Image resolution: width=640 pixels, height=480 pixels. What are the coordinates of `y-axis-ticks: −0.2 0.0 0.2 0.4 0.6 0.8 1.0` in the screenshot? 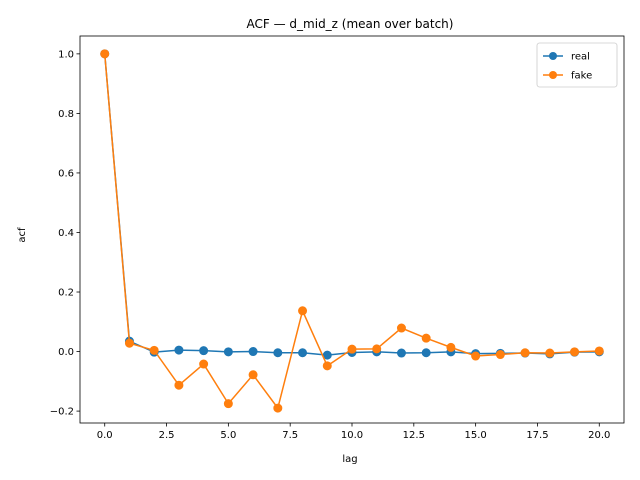 It's located at (65, 233).